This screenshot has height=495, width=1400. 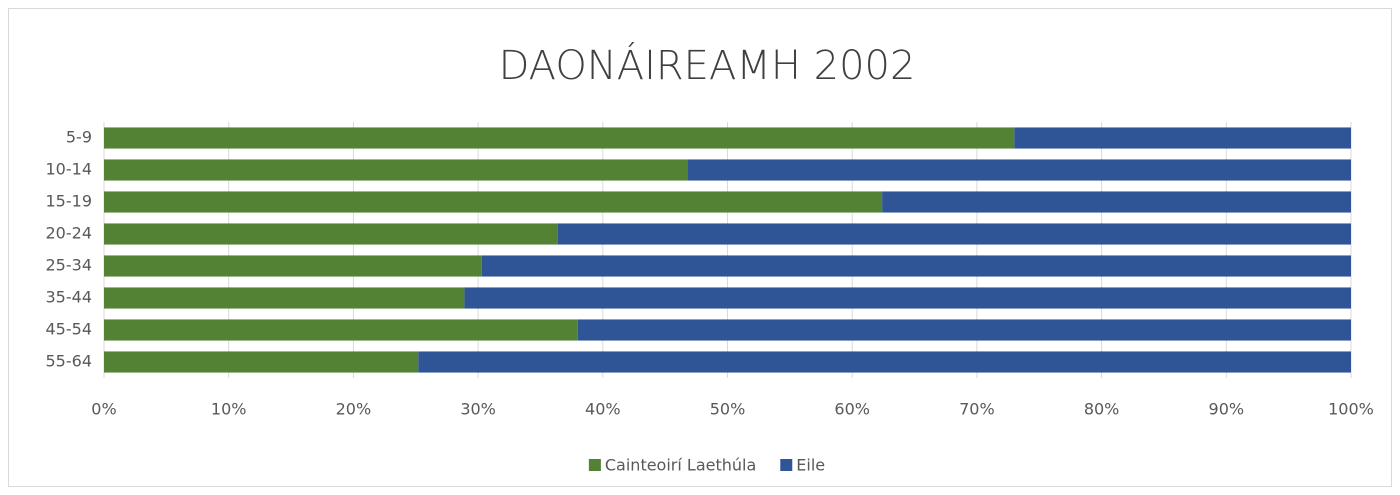 What do you see at coordinates (229, 409) in the screenshot?
I see `x-tick-label: 10%` at bounding box center [229, 409].